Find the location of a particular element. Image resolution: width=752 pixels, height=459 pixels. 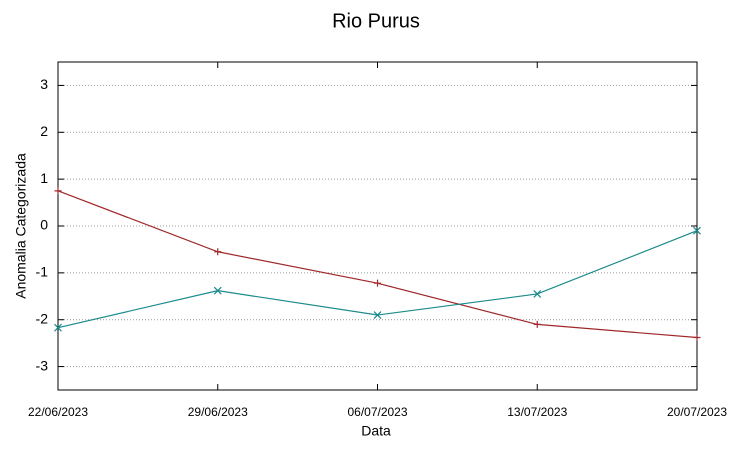

y-tick-label: 2 is located at coordinates (44, 131).